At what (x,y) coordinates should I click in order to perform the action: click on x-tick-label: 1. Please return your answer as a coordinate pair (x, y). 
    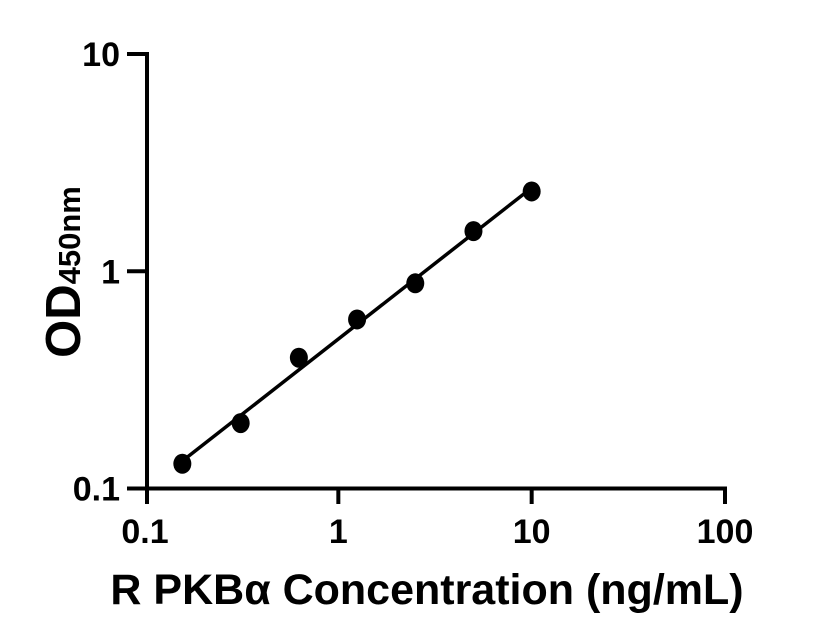
    Looking at the image, I should click on (338, 532).